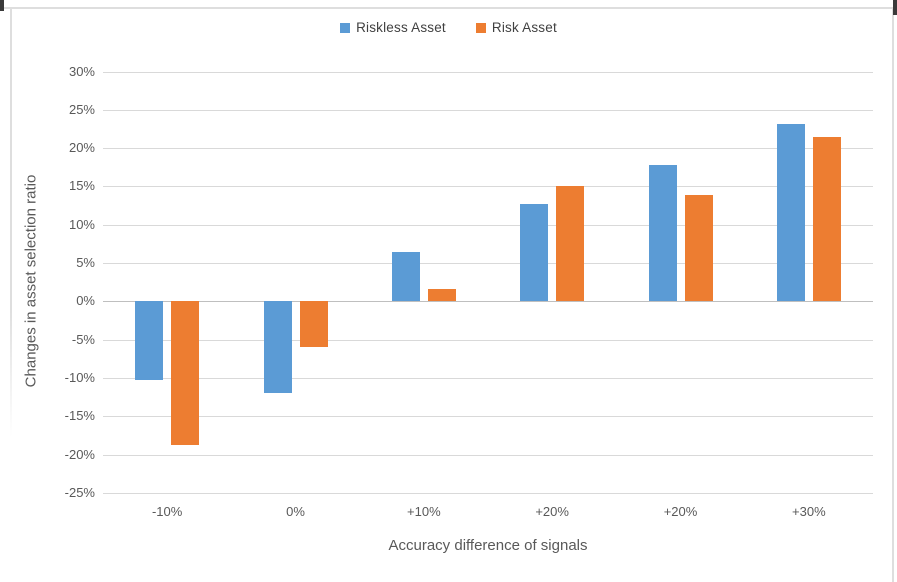 Image resolution: width=897 pixels, height=582 pixels. I want to click on x-tick-label: -10%, so click(167, 511).